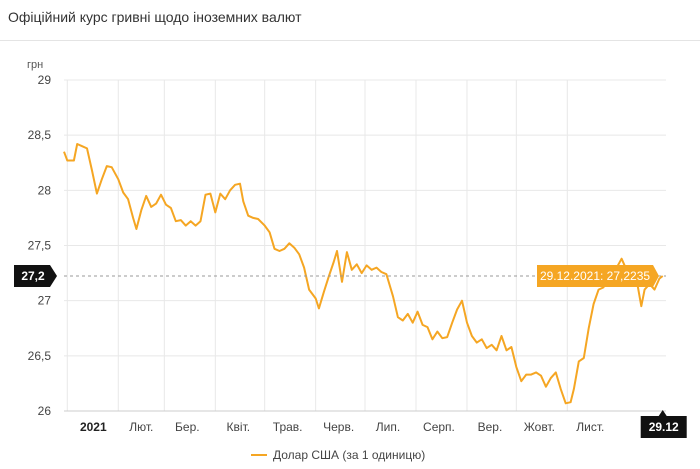 This screenshot has height=469, width=700. I want to click on x-tick-label: Квіт., so click(239, 427).